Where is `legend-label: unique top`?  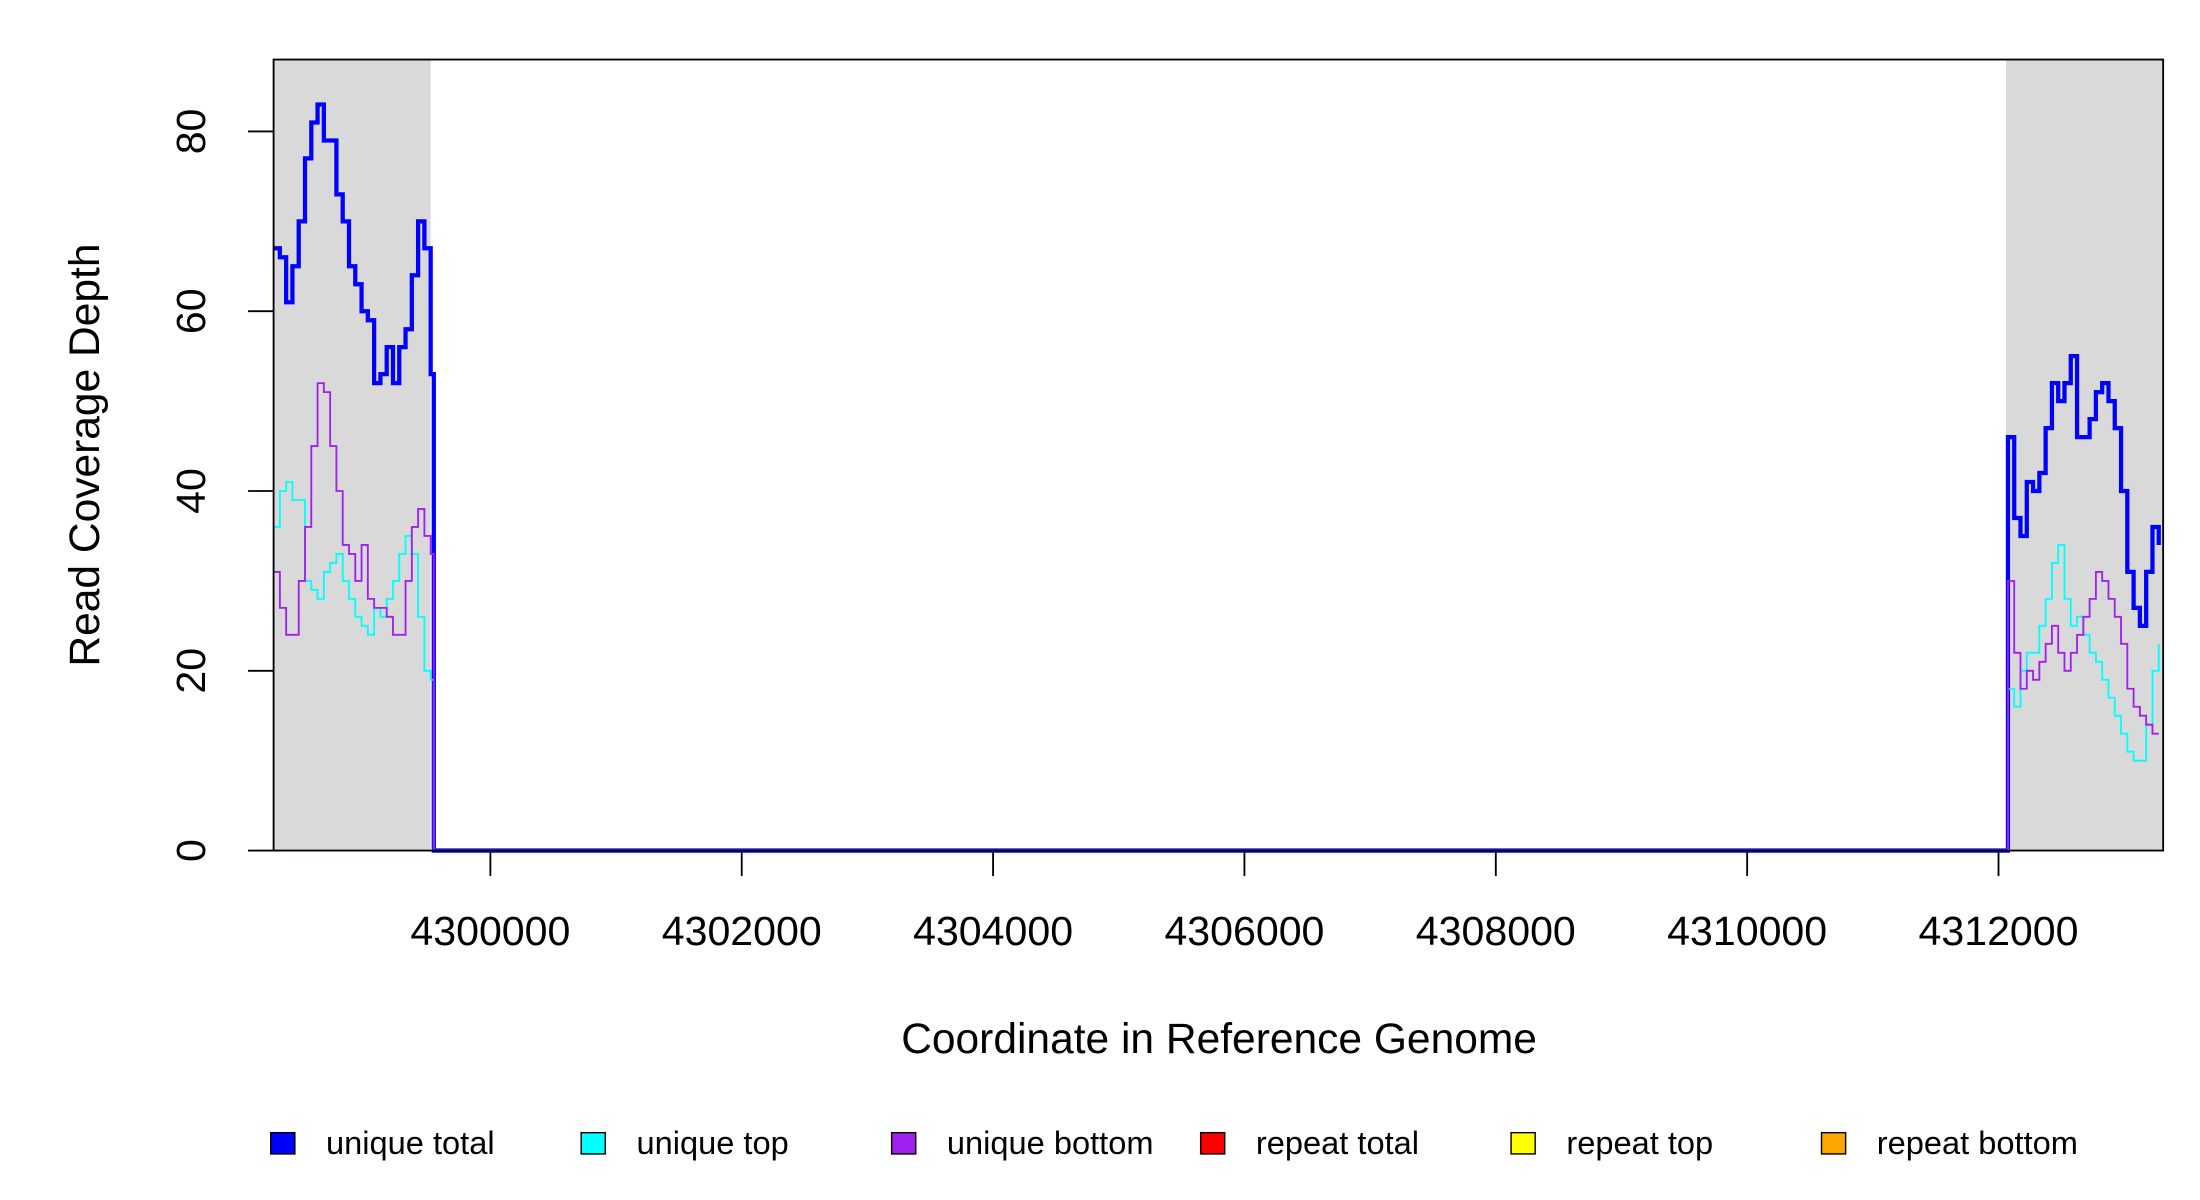 legend-label: unique top is located at coordinates (712, 1142).